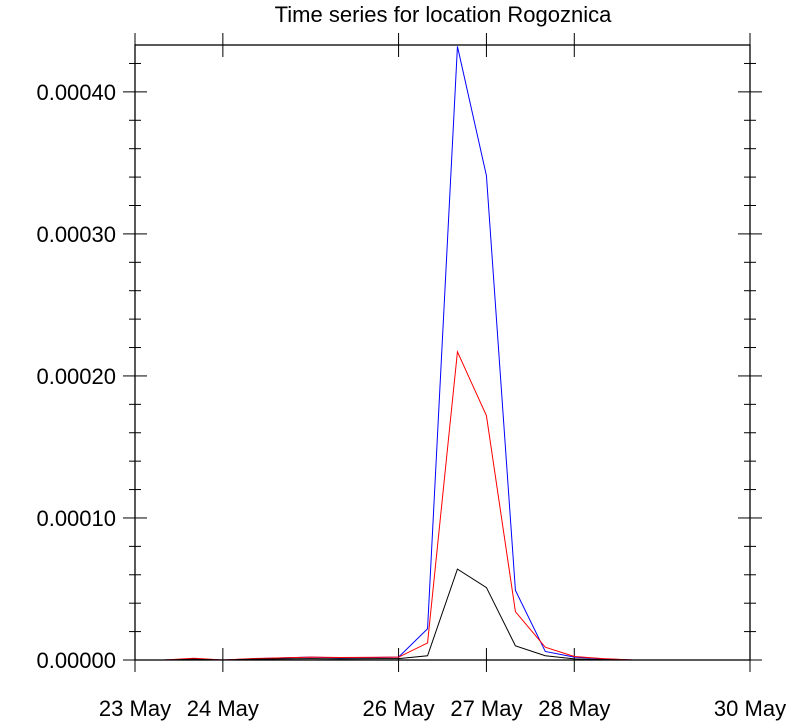 This screenshot has height=723, width=796. Describe the element at coordinates (76, 92) in the screenshot. I see `y-tick-label: 0.00040` at that location.